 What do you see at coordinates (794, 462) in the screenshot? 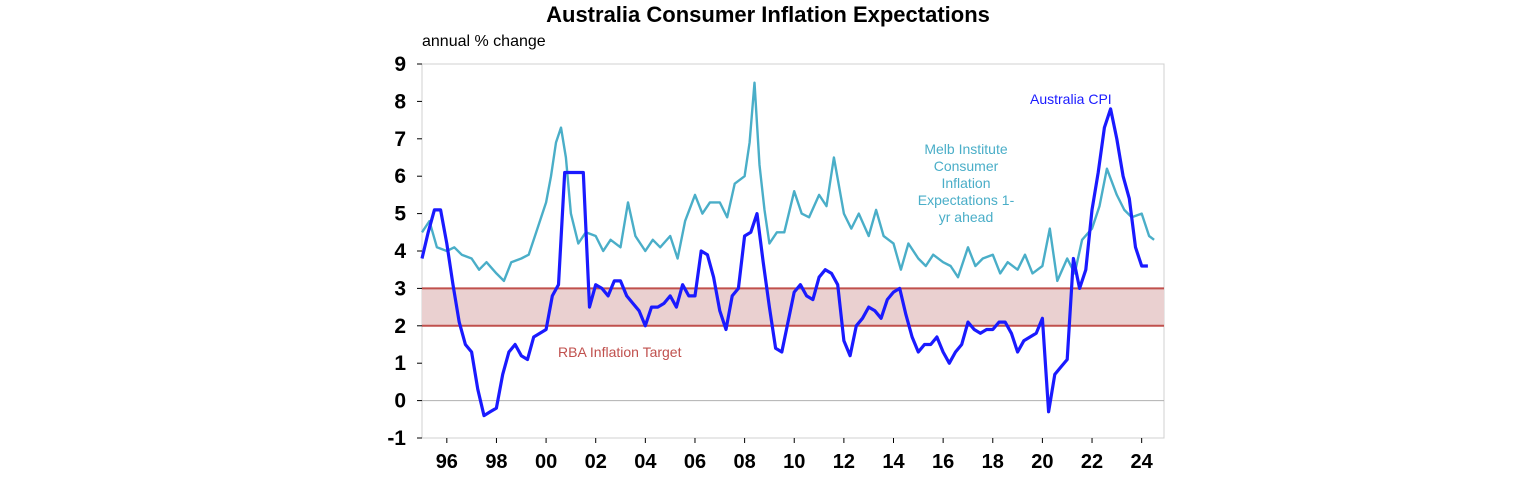
I see `x-tick-label: 10` at bounding box center [794, 462].